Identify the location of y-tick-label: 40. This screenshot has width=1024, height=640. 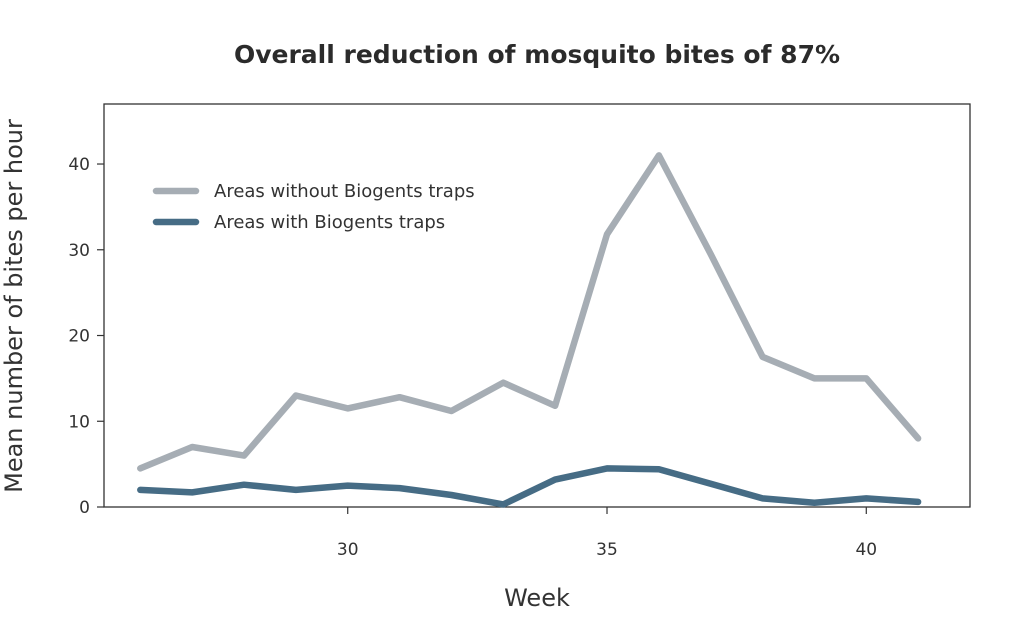
(79, 165).